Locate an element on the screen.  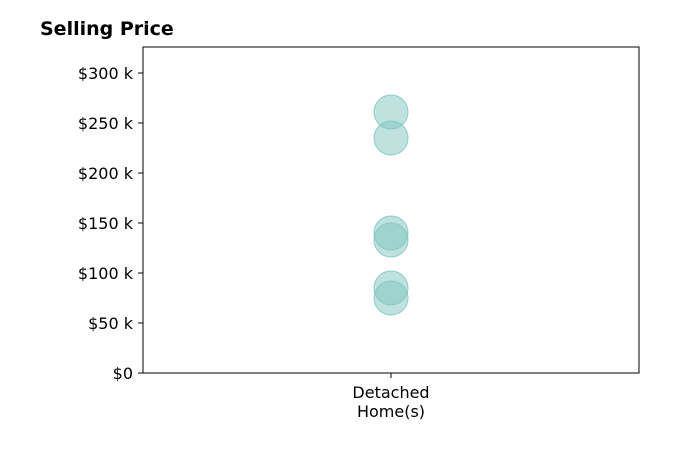
y-tick-label: $100 k is located at coordinates (106, 273).